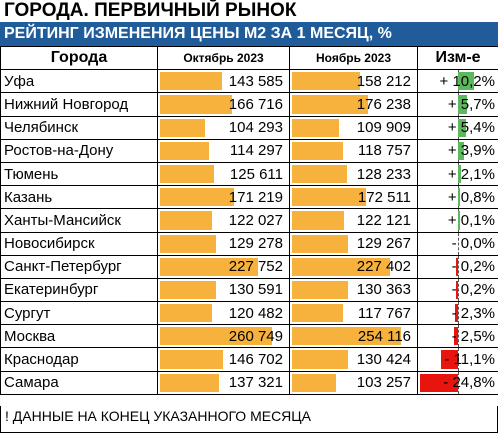 The height and width of the screenshot is (433, 498). What do you see at coordinates (384, 151) in the screenshot?
I see `price-value: 118 757` at bounding box center [384, 151].